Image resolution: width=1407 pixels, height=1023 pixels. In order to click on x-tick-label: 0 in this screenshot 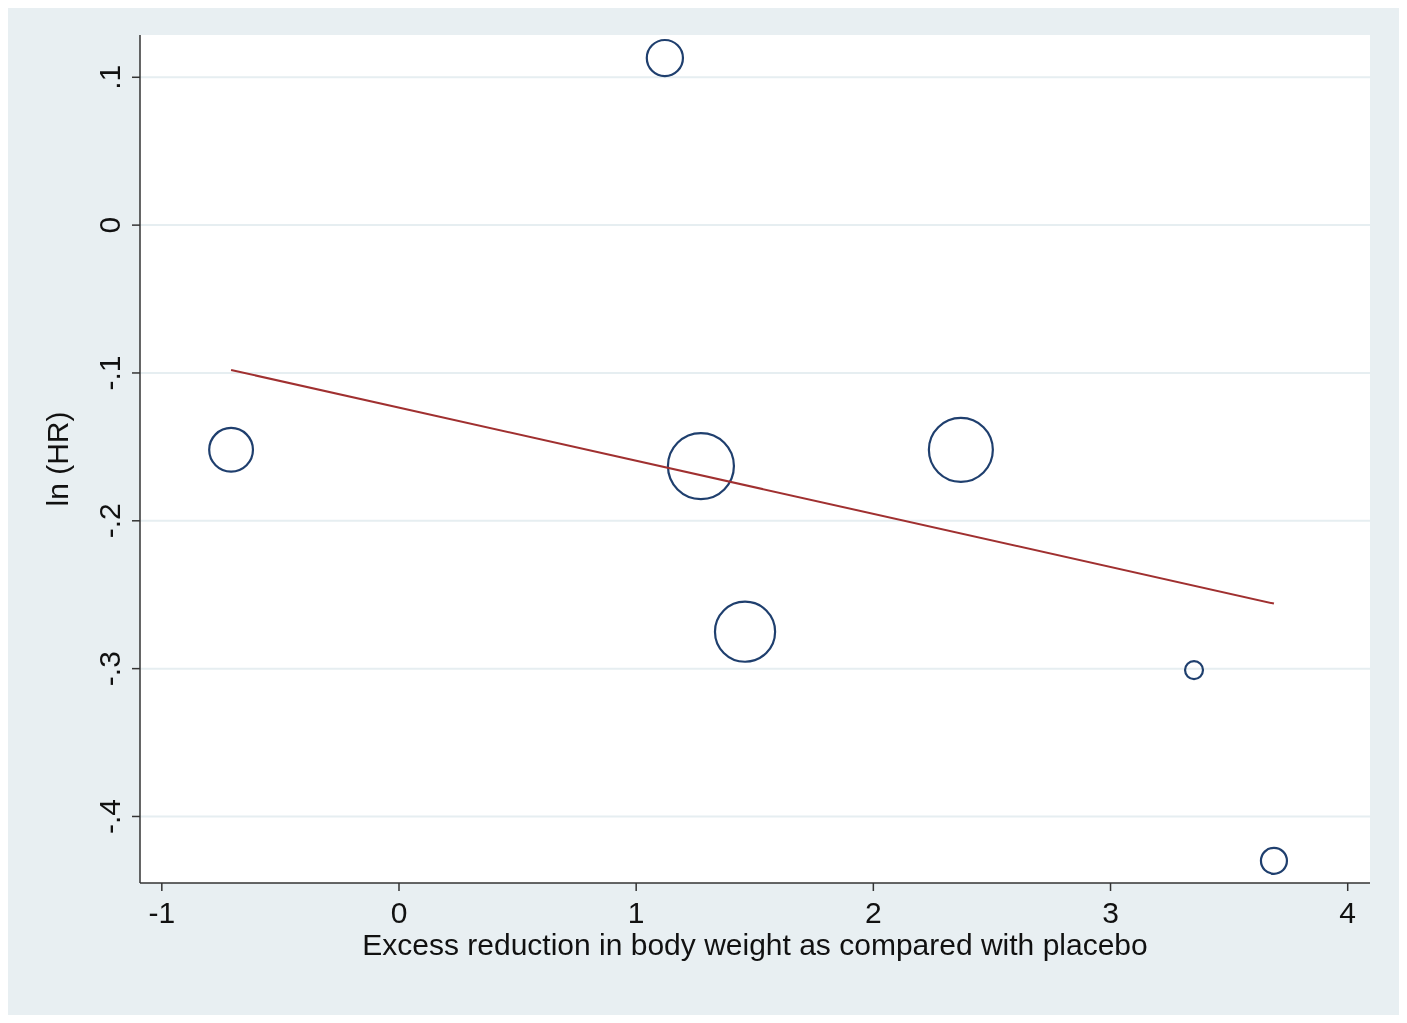, I will do `click(399, 912)`.